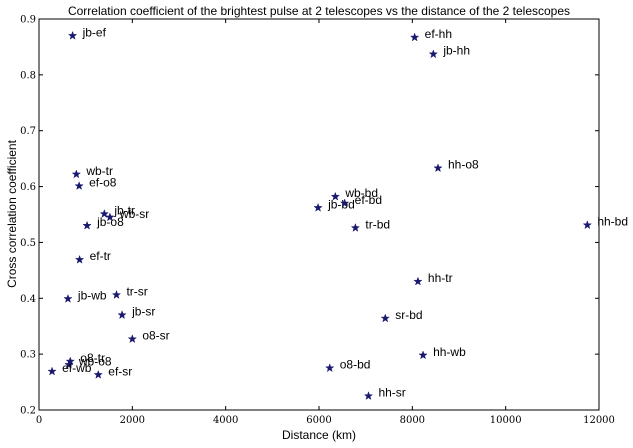 This screenshot has height=448, width=633. I want to click on data-point-wb-o8, so click(69, 364).